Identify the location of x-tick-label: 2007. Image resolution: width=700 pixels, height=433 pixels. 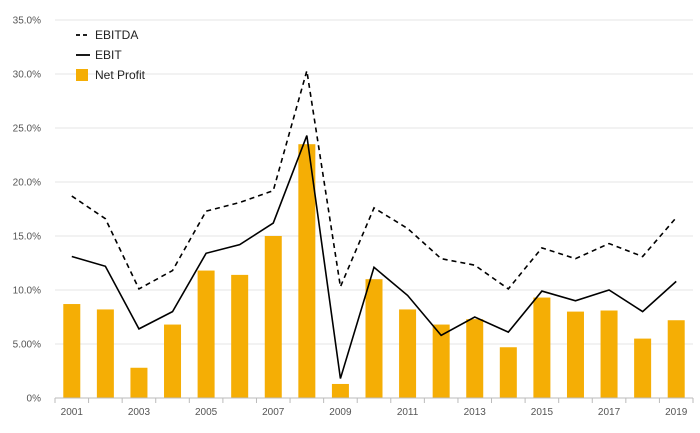
(273, 412).